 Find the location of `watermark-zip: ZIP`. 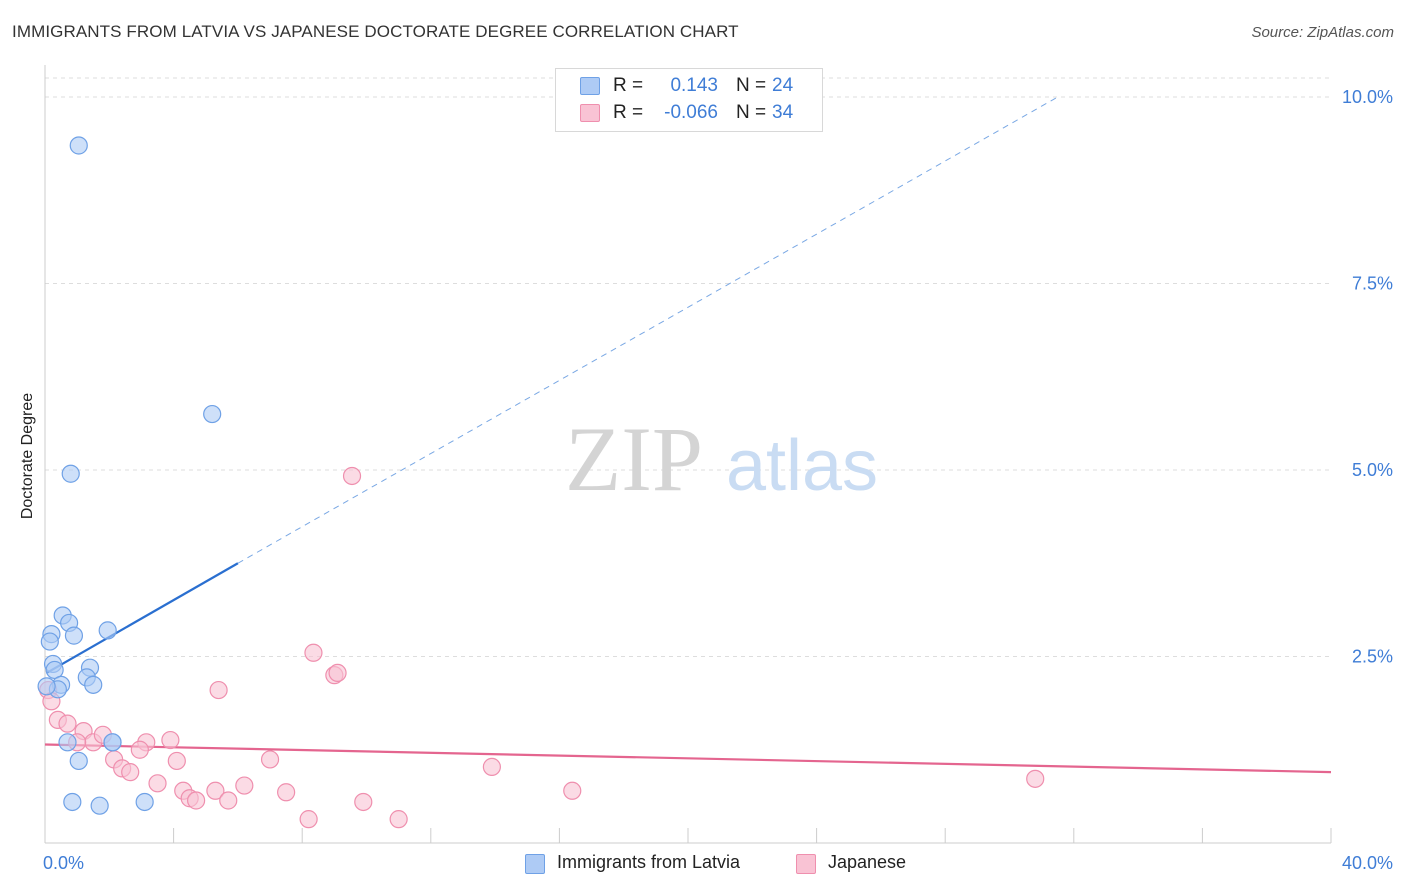

watermark-zip: ZIP is located at coordinates (634, 459).